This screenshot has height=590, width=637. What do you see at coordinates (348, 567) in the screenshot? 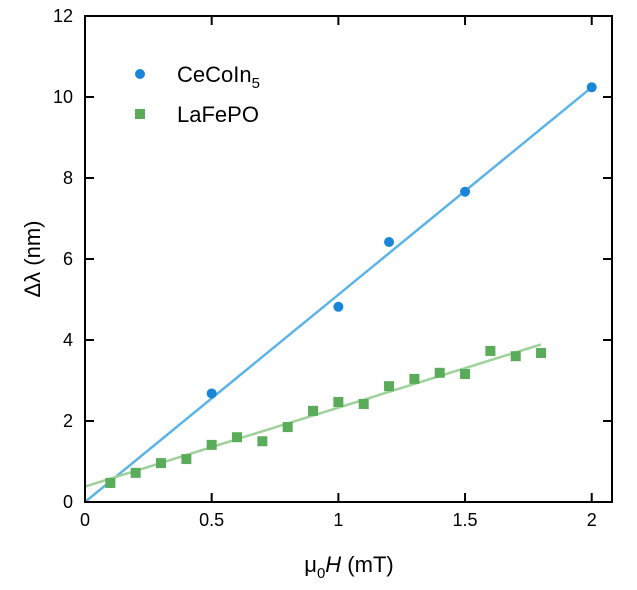
I see `x-axis-label: μ0H (mT)` at bounding box center [348, 567].